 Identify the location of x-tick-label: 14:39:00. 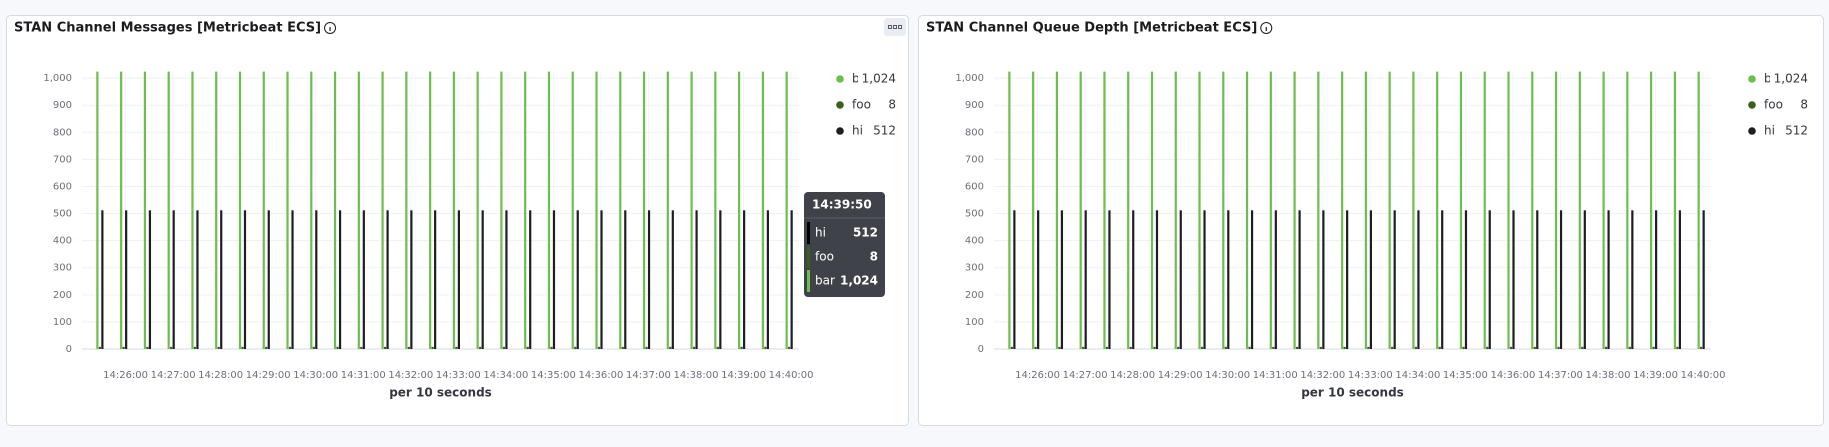
(1655, 375).